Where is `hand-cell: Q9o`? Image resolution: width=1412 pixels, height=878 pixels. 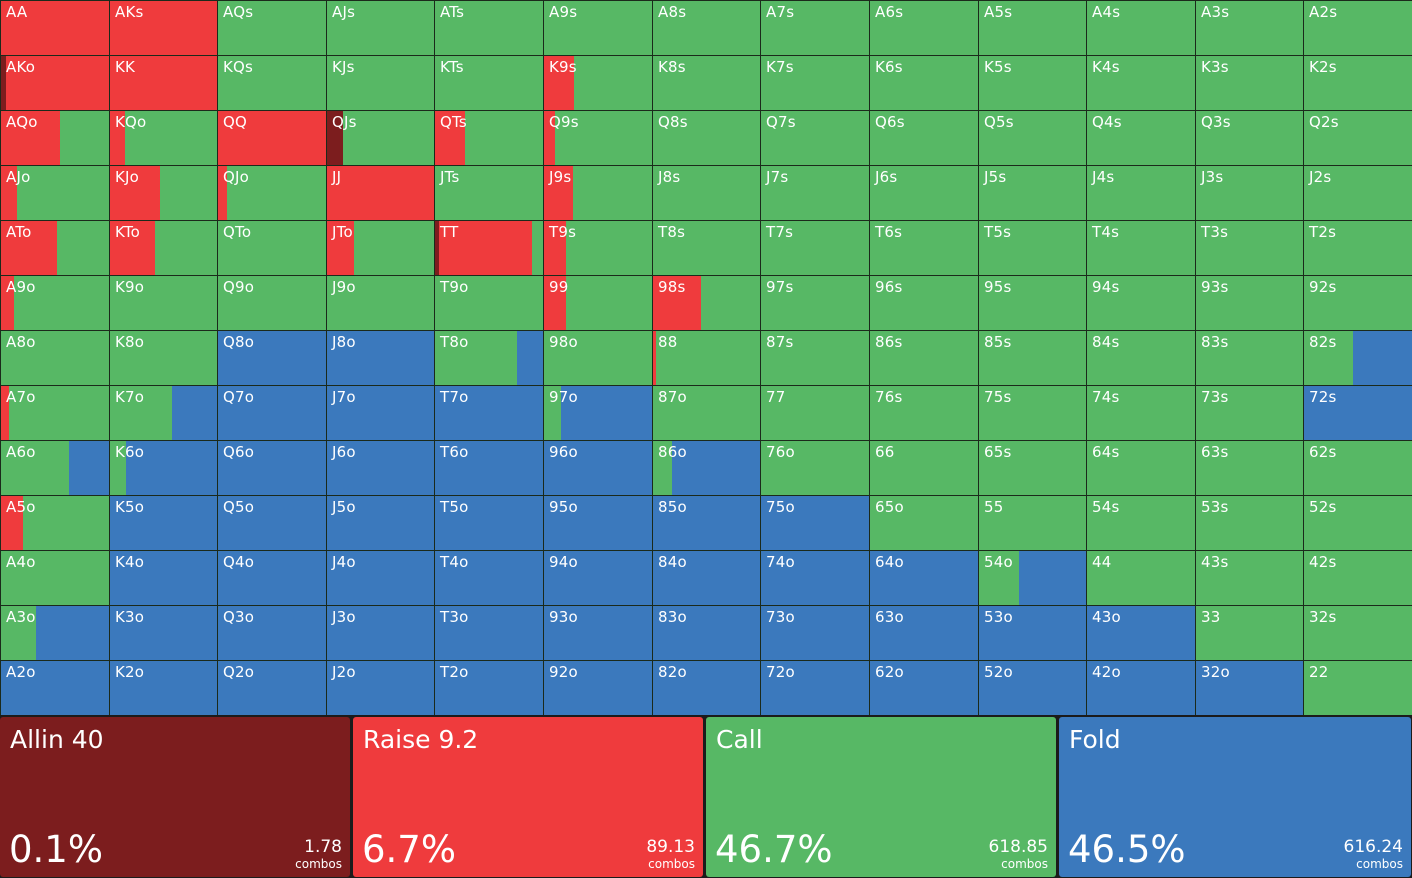 hand-cell: Q9o is located at coordinates (271, 302).